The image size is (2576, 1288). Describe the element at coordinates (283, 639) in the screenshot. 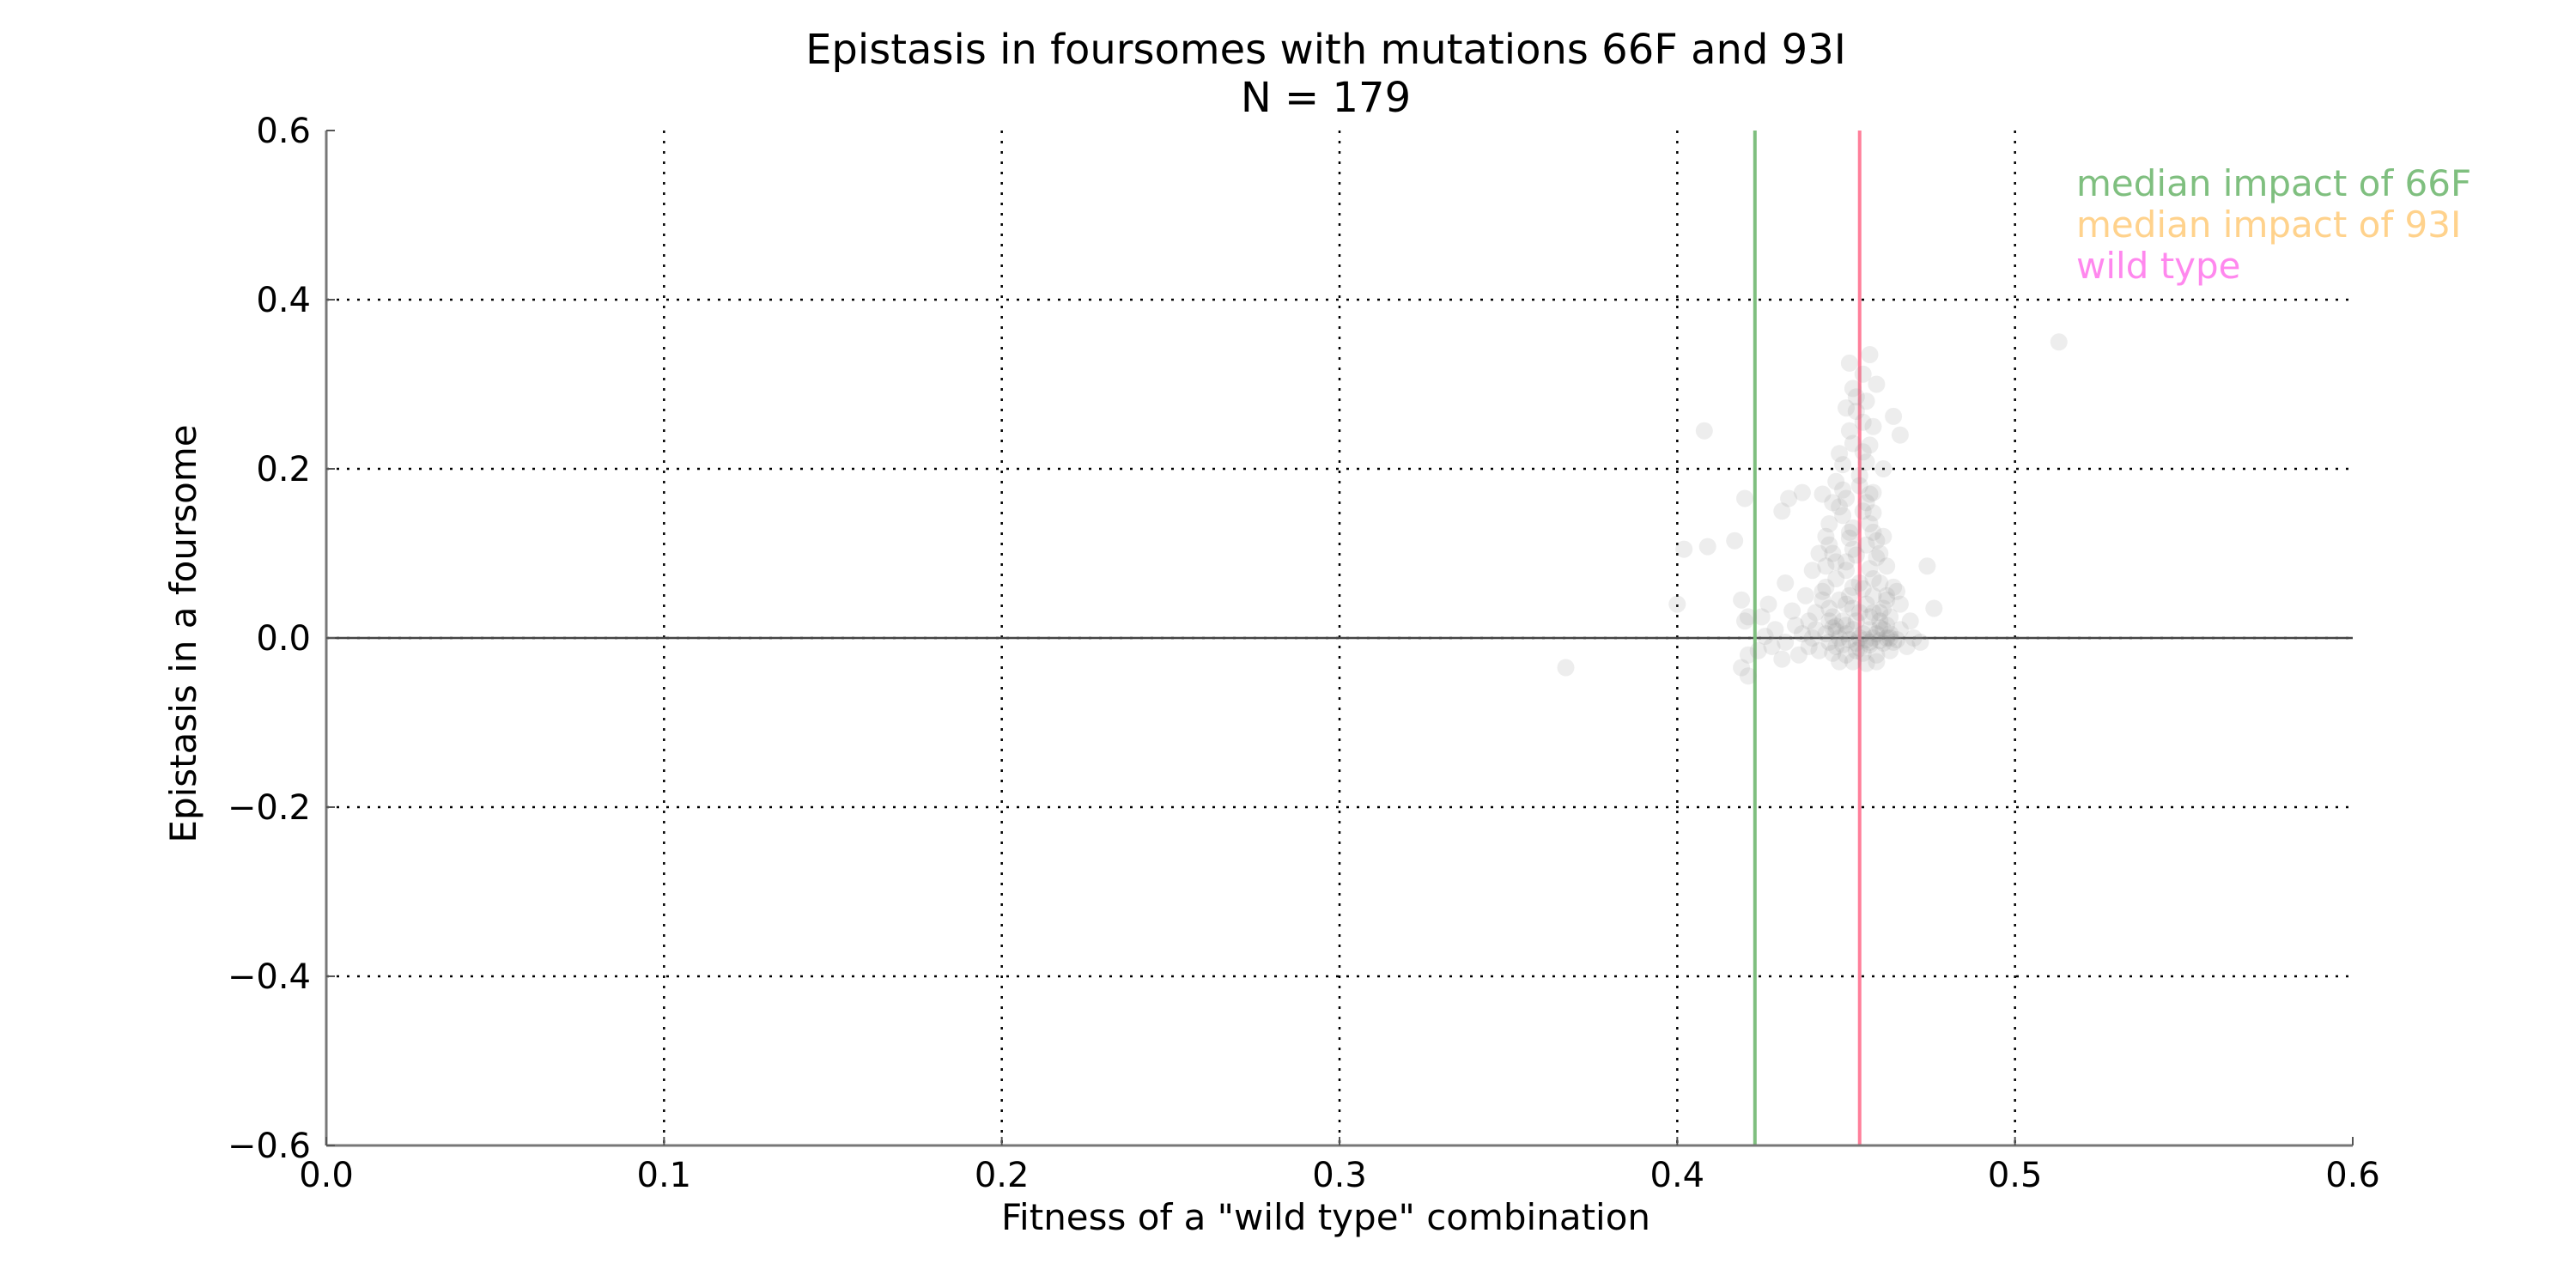

I see `y-tick-label: 0.0` at that location.